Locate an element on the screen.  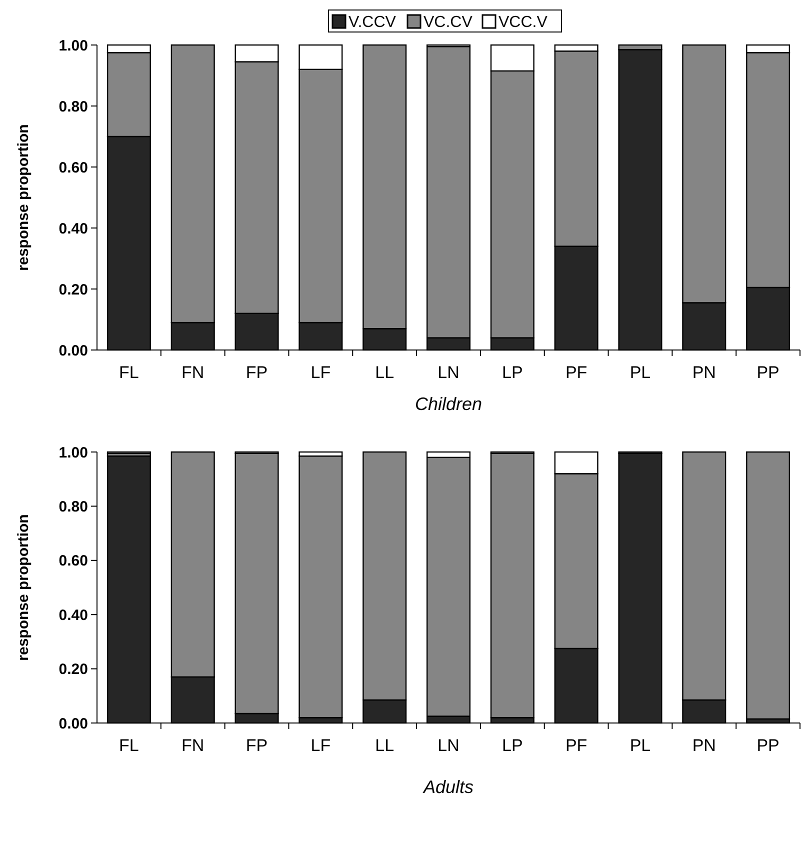
x-axis-title: Children is located at coordinates (448, 404).